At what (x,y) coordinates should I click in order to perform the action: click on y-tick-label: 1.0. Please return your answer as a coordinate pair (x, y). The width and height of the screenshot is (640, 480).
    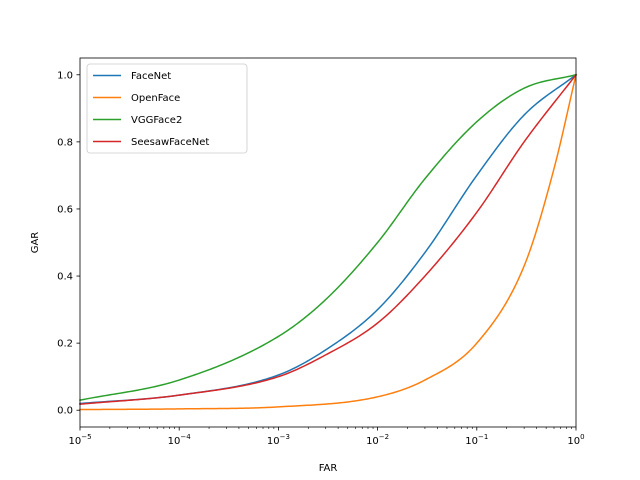
    Looking at the image, I should click on (65, 75).